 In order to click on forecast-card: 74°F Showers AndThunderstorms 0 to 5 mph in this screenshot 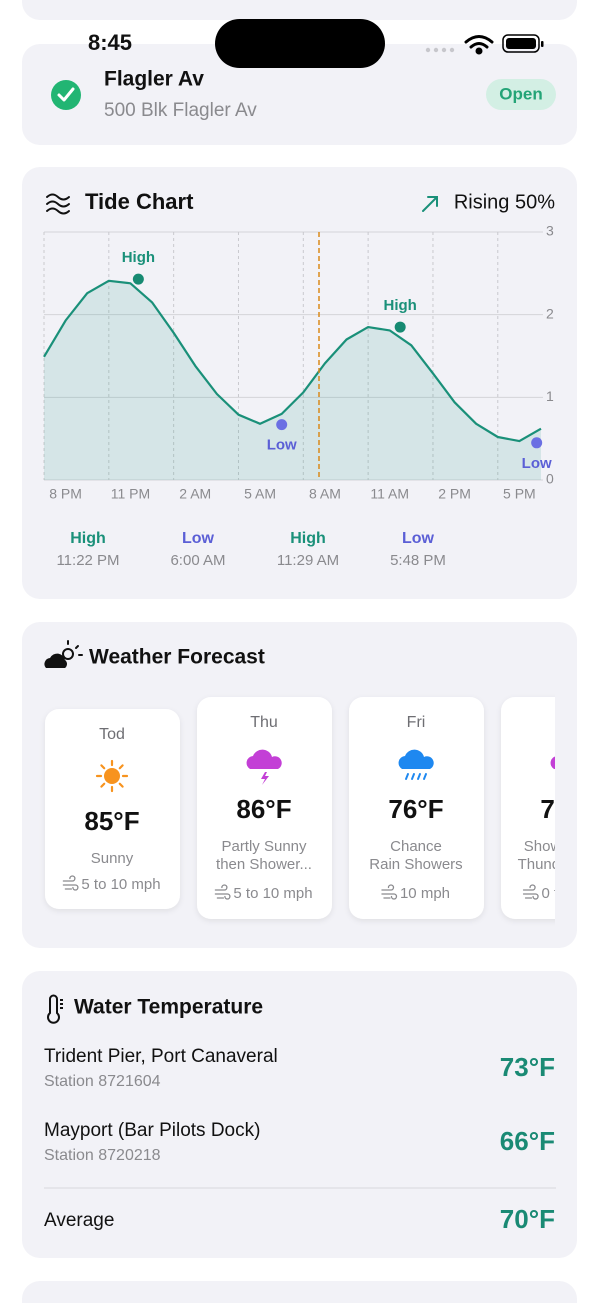, I will do `click(550, 808)`.